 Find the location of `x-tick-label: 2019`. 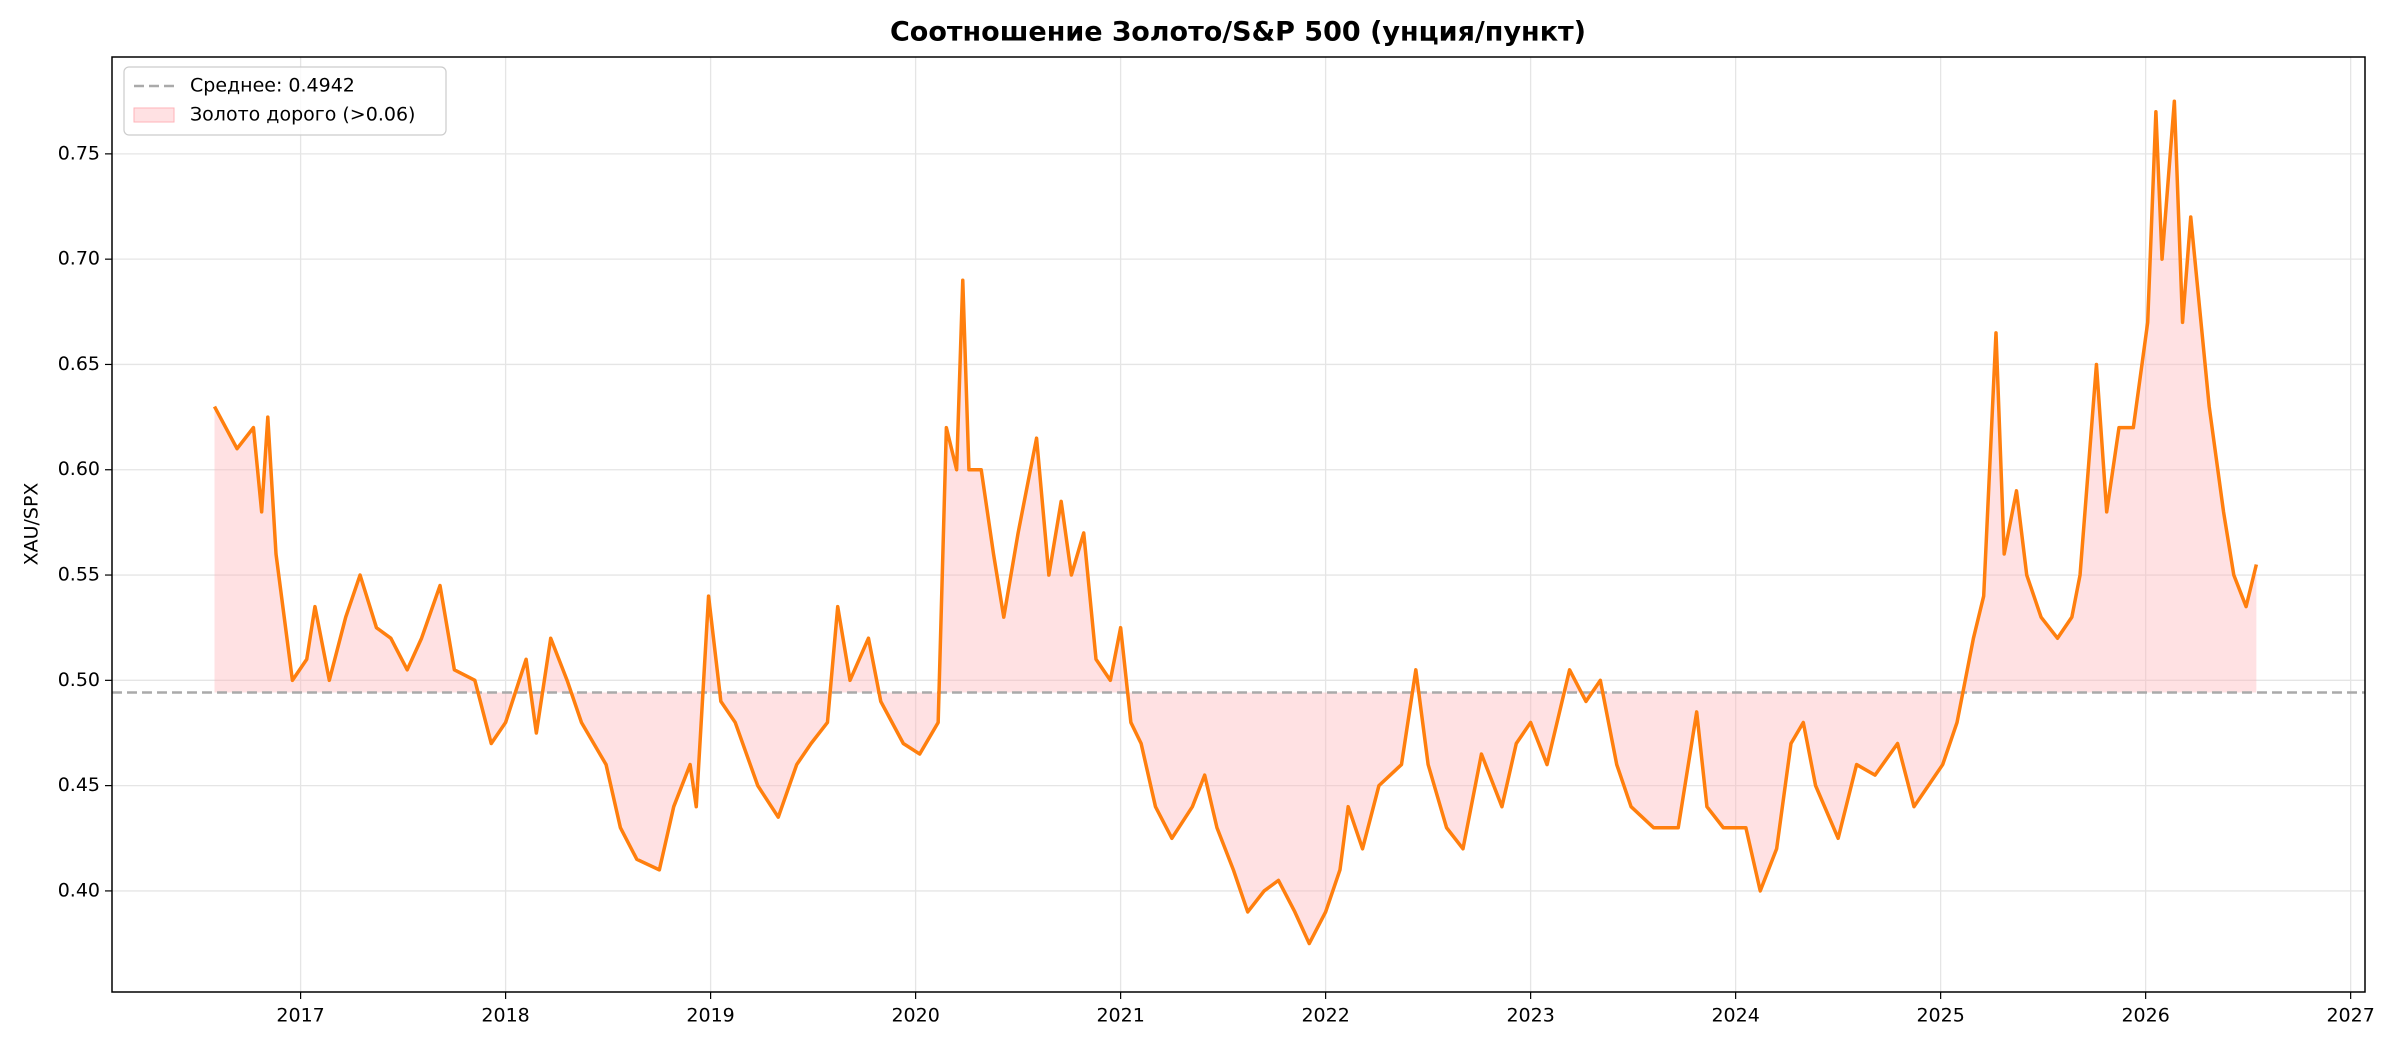

x-tick-label: 2019 is located at coordinates (710, 1016).